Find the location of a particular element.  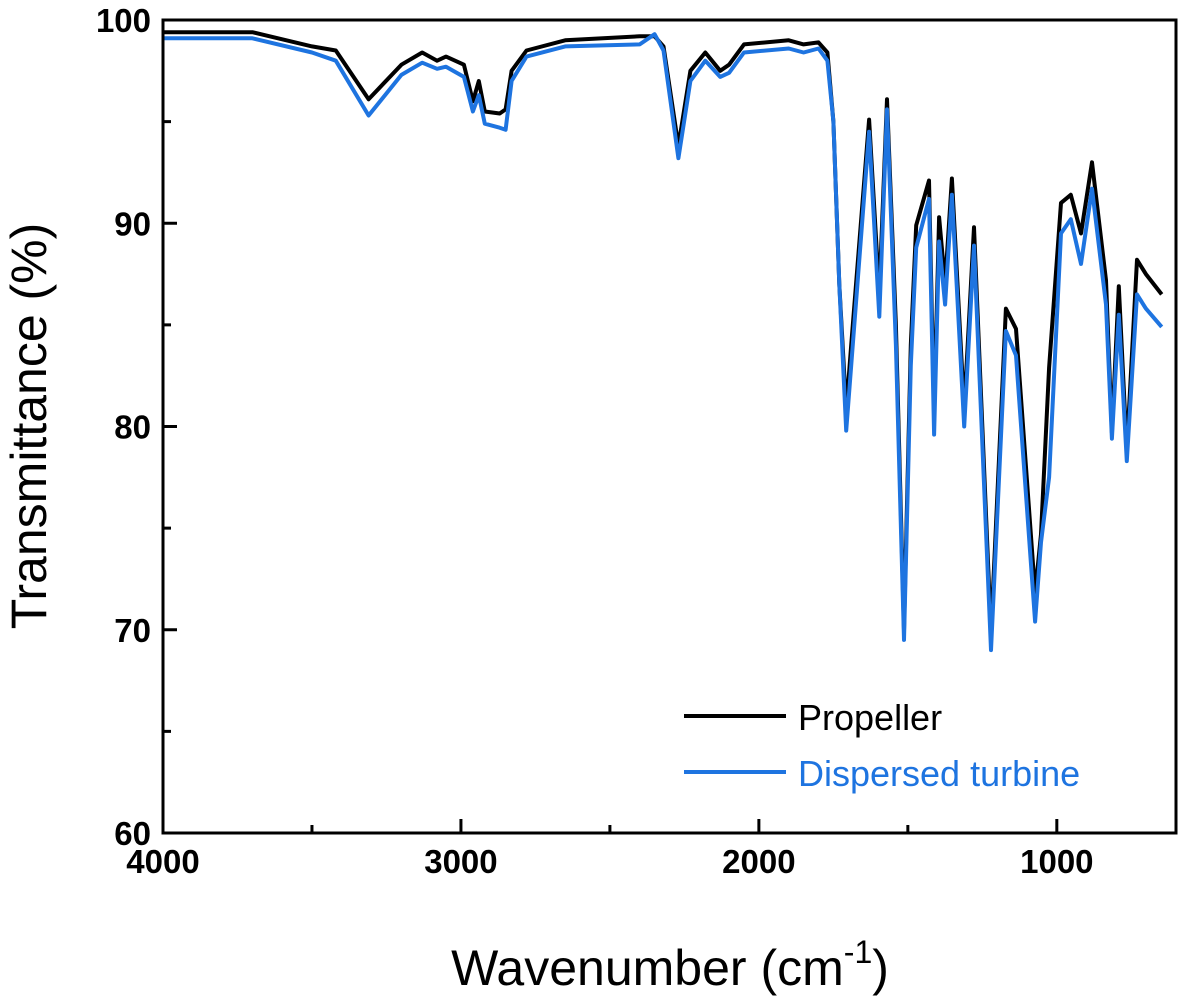

x-tick-label: 1000 is located at coordinates (1056, 861).